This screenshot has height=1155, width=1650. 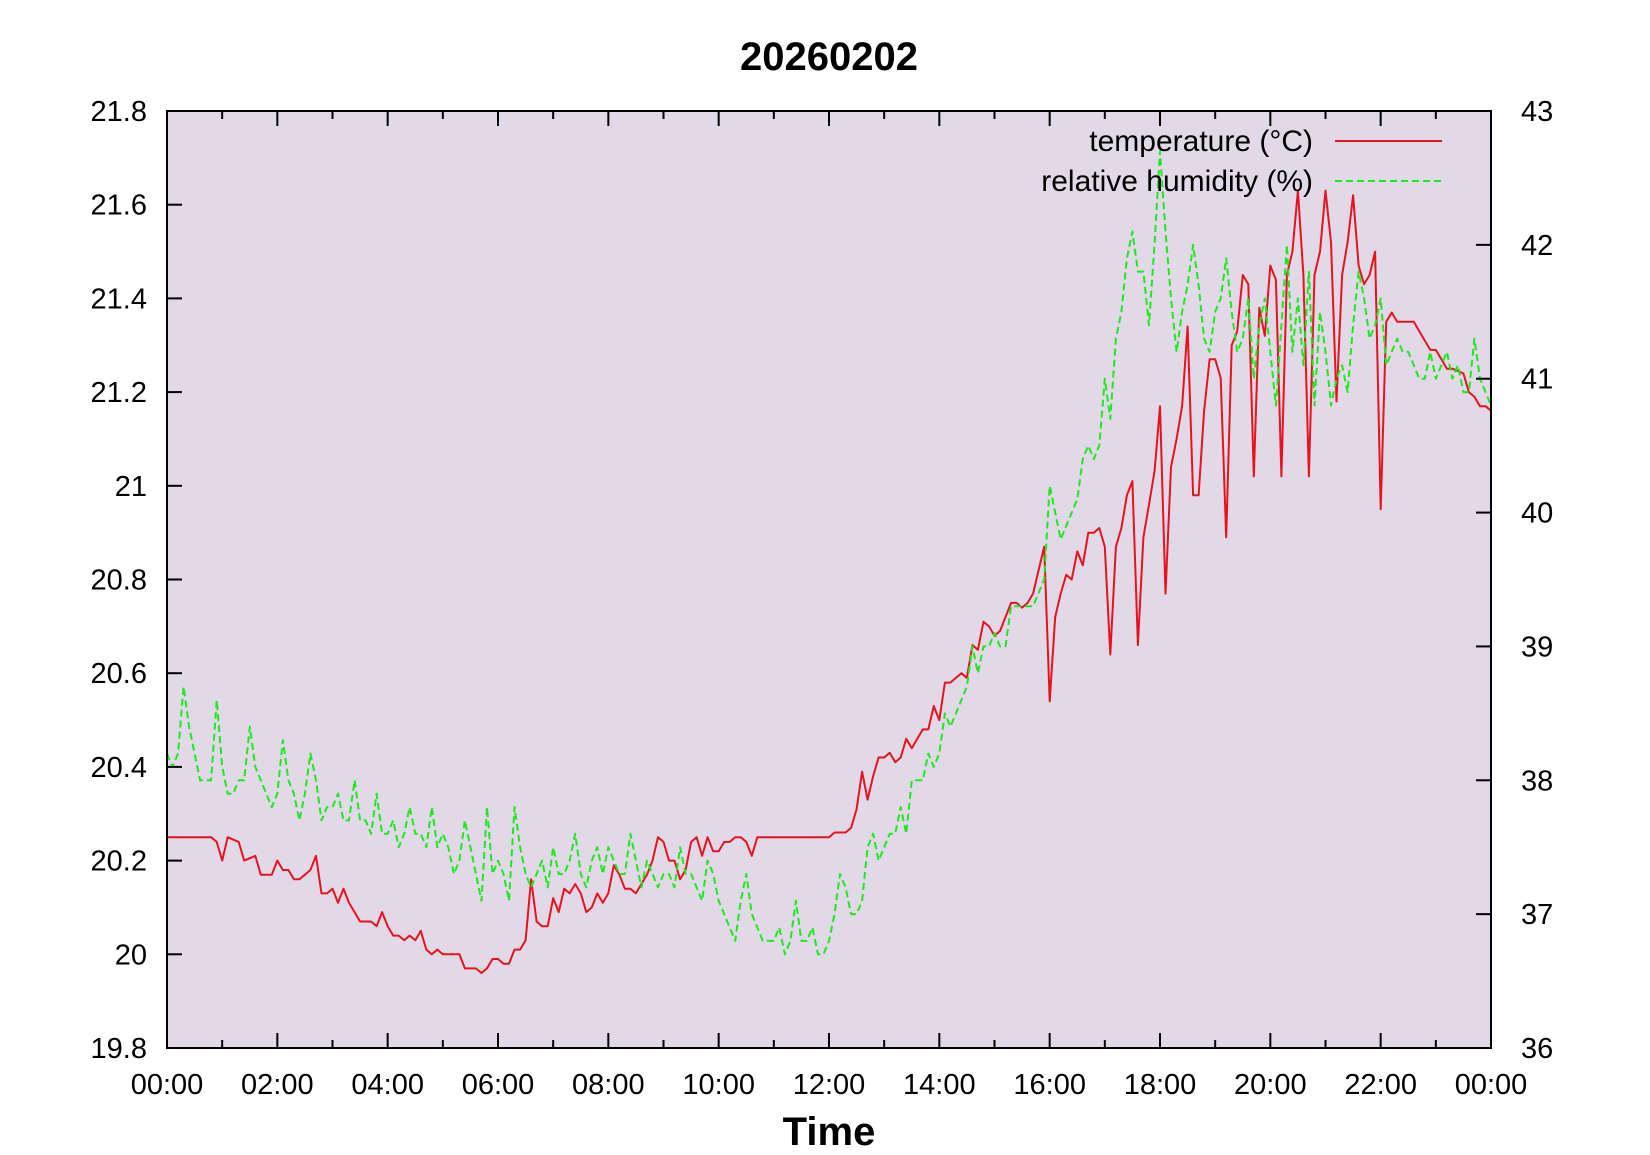 What do you see at coordinates (119, 299) in the screenshot?
I see `y-tick-label: 21.4` at bounding box center [119, 299].